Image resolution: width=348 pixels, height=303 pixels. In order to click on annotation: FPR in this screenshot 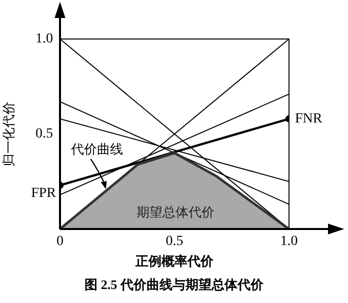, I will do `click(44, 193)`.